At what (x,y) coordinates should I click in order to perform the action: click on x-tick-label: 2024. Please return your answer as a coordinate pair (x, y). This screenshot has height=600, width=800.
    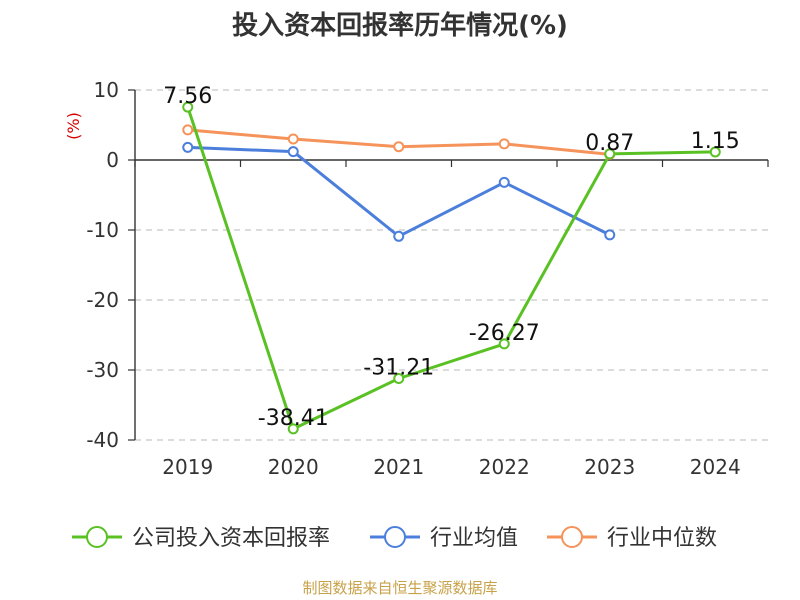
    Looking at the image, I should click on (715, 467).